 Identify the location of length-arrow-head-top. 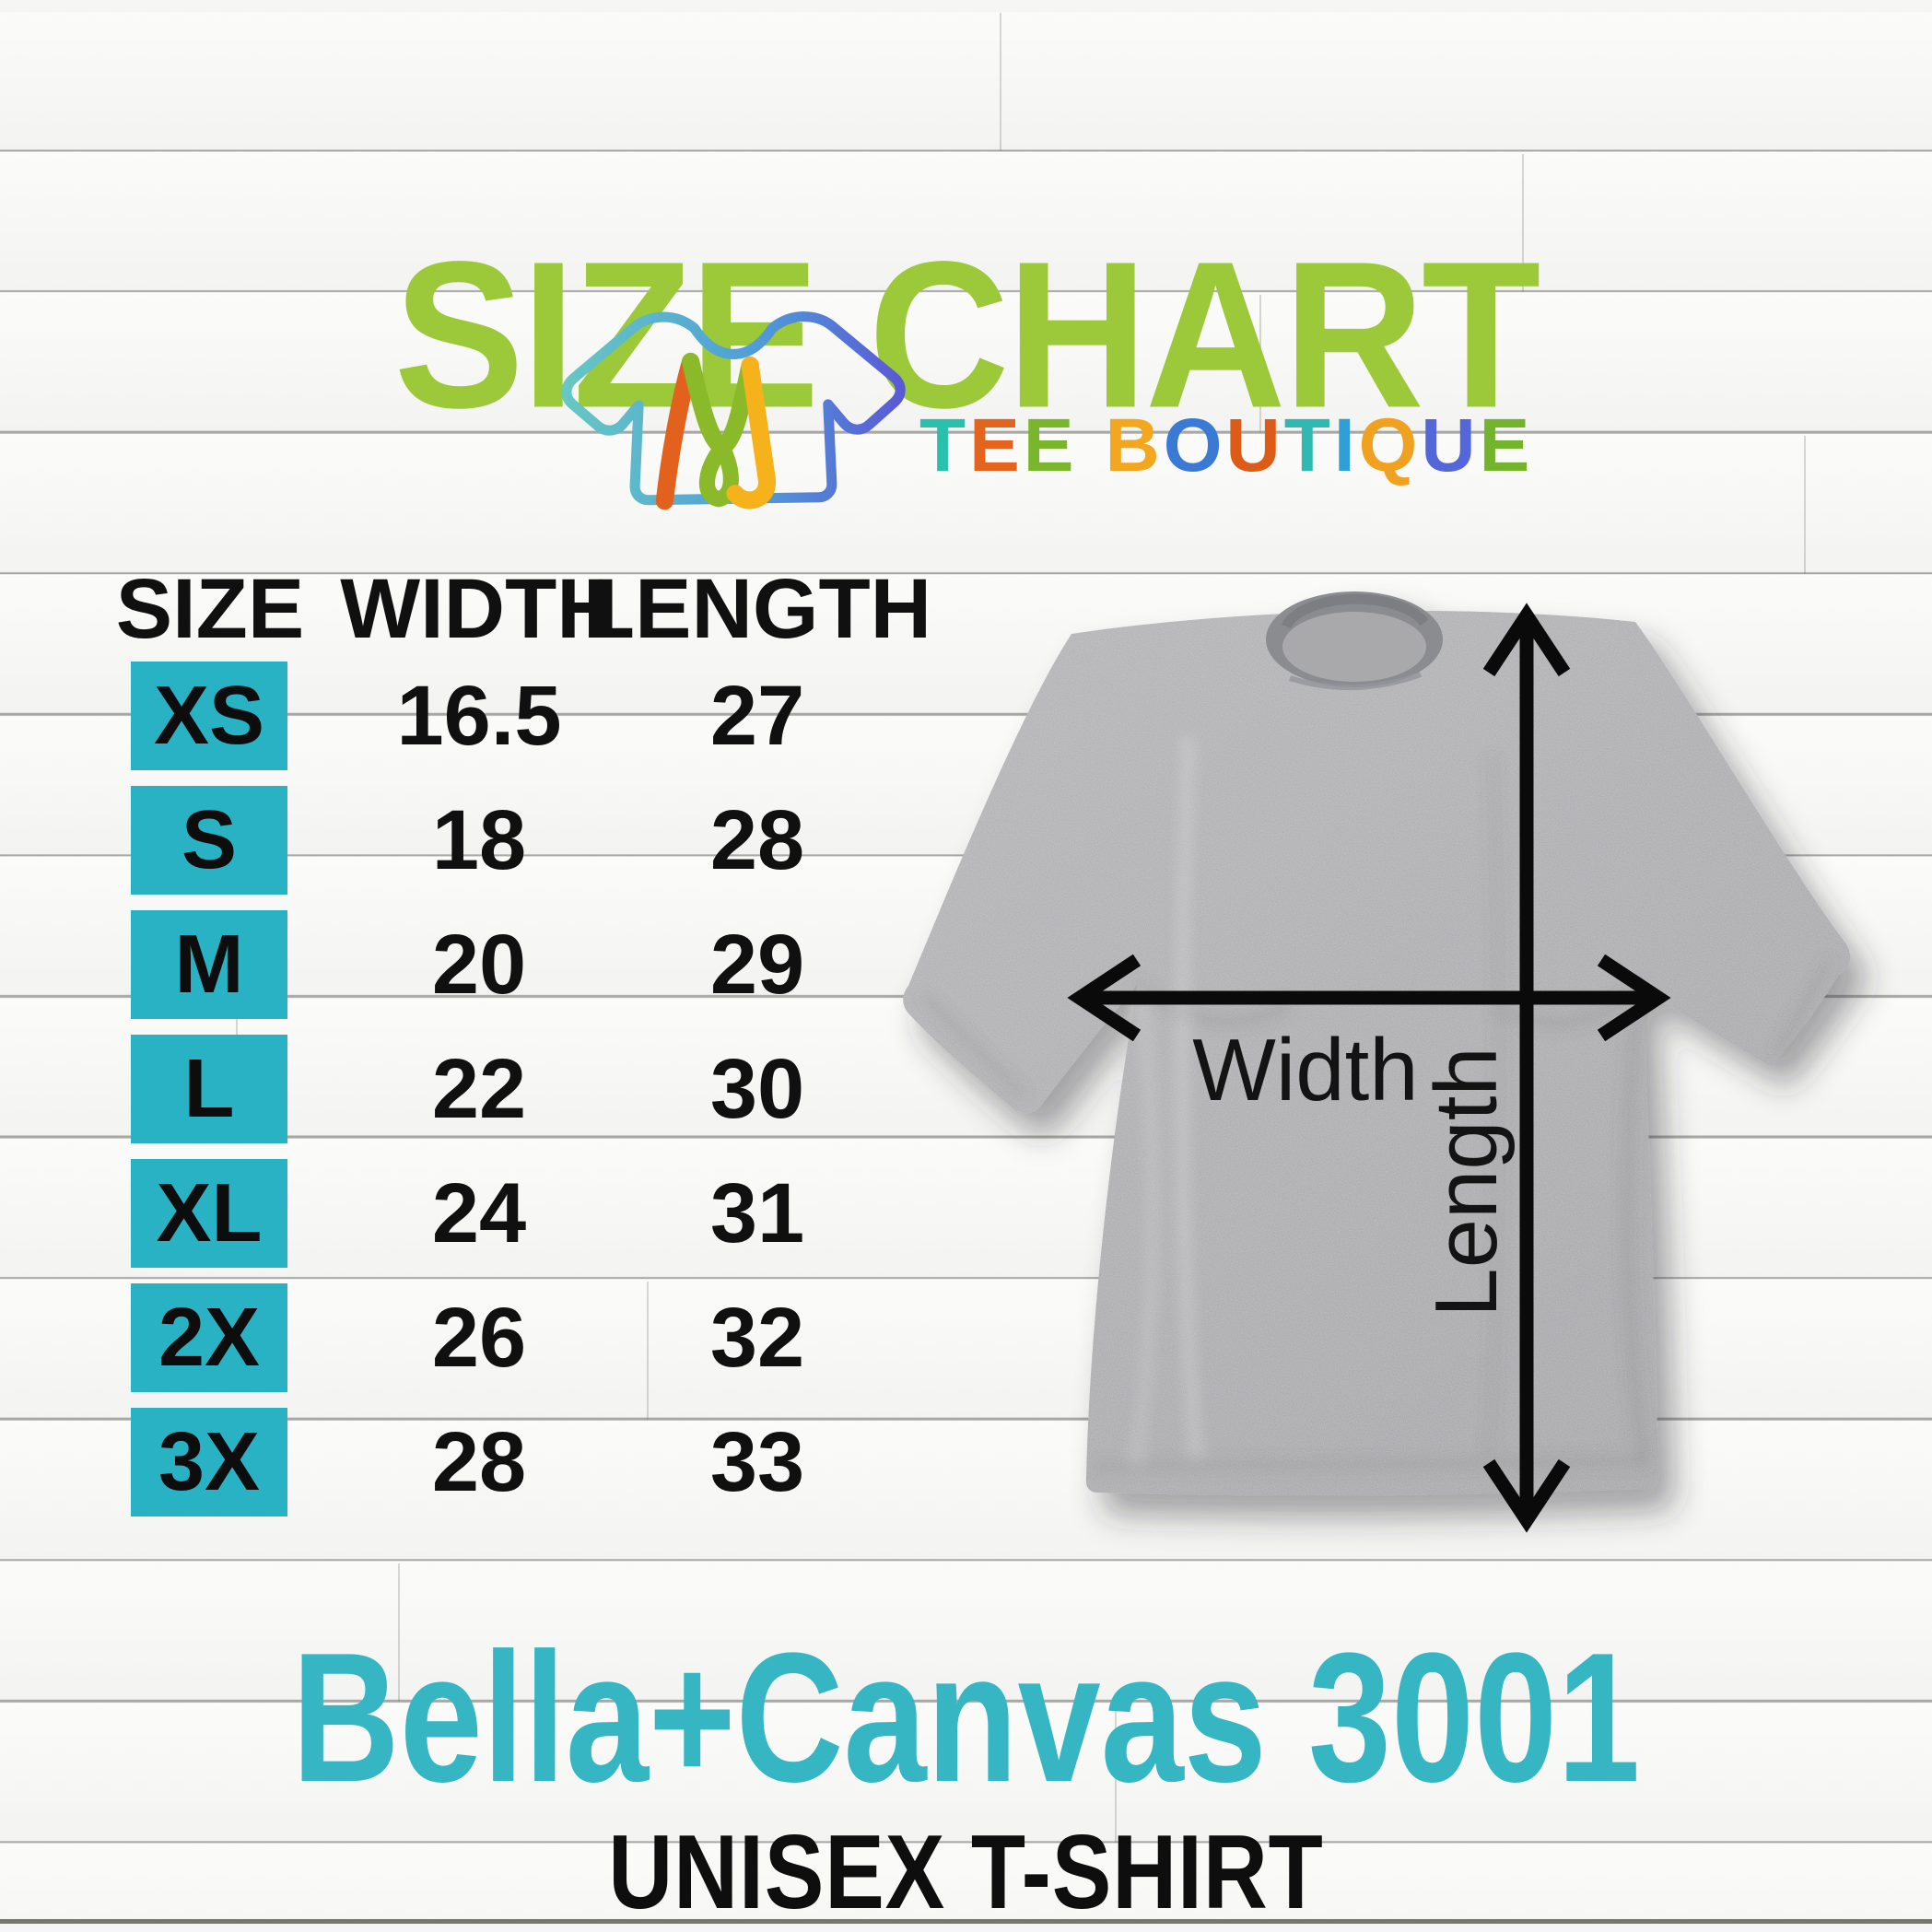
(1526, 640).